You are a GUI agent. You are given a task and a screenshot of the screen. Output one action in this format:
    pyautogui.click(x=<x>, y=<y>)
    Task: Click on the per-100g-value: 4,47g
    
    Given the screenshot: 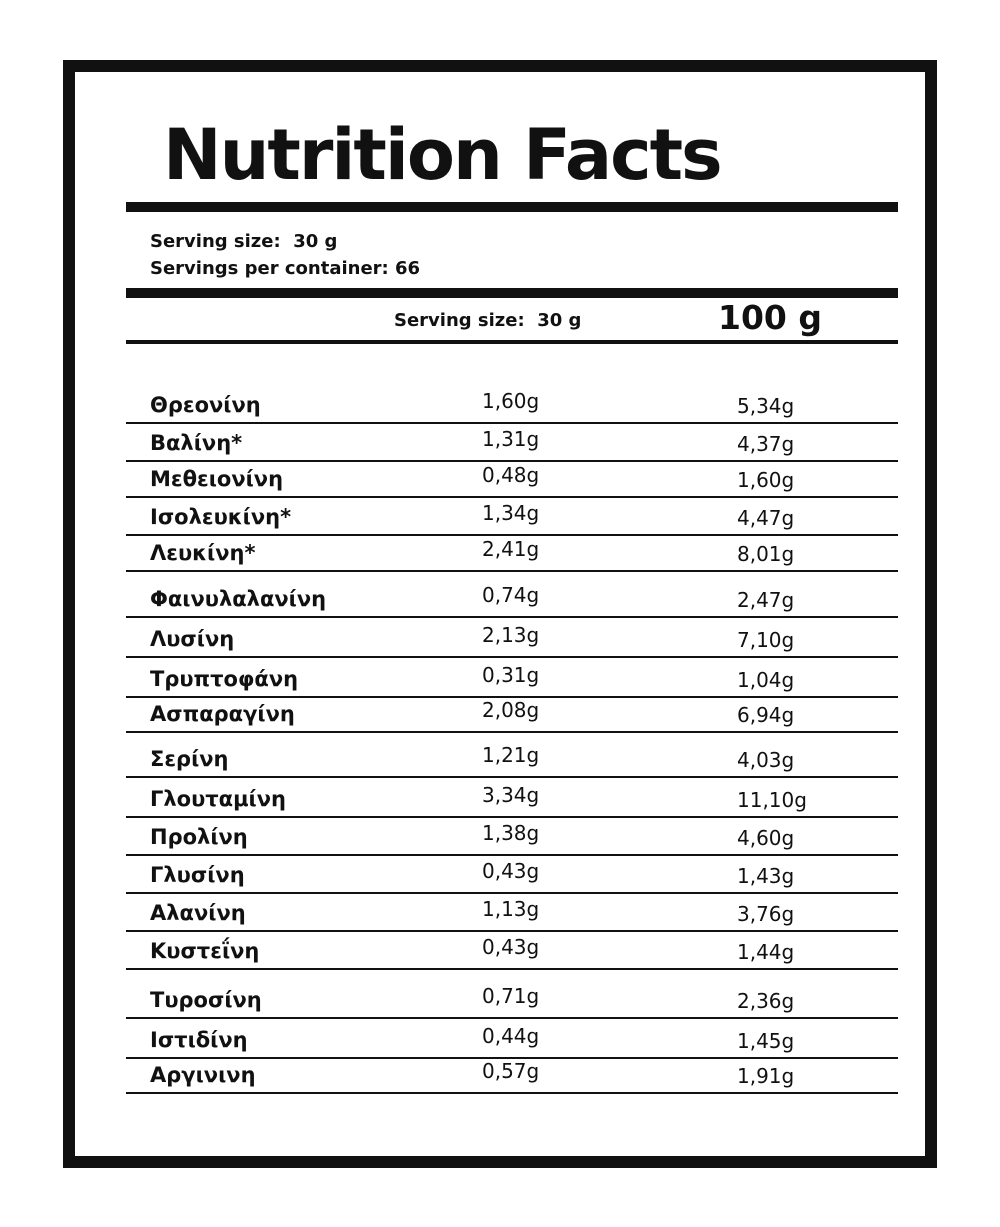 What is the action you would take?
    pyautogui.click(x=766, y=518)
    